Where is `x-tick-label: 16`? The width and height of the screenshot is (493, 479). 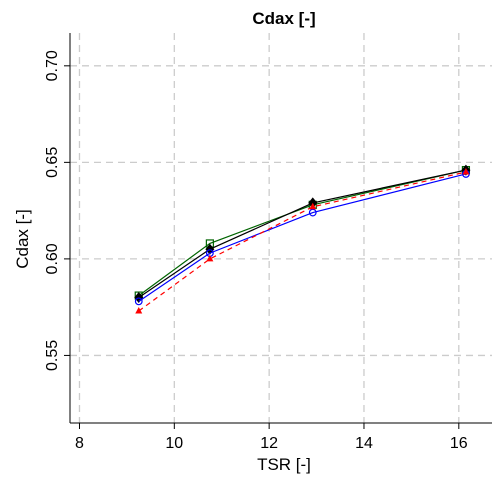
x-tick-label: 16 is located at coordinates (459, 443).